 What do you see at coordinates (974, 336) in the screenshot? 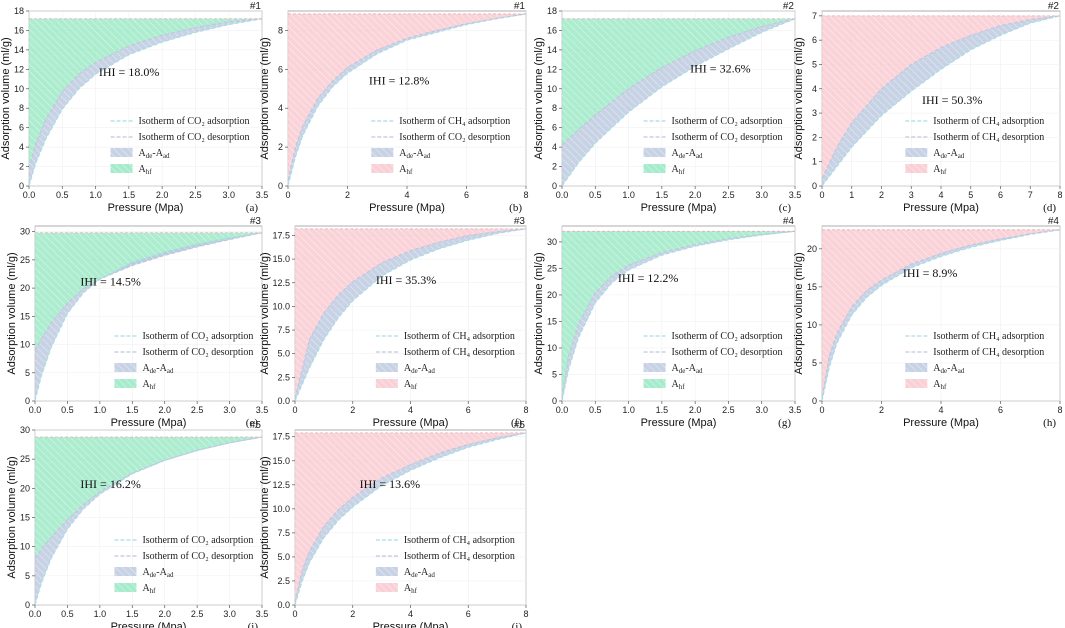
I see `legend-item: Isotherm of CH₄ adsorption` at bounding box center [974, 336].